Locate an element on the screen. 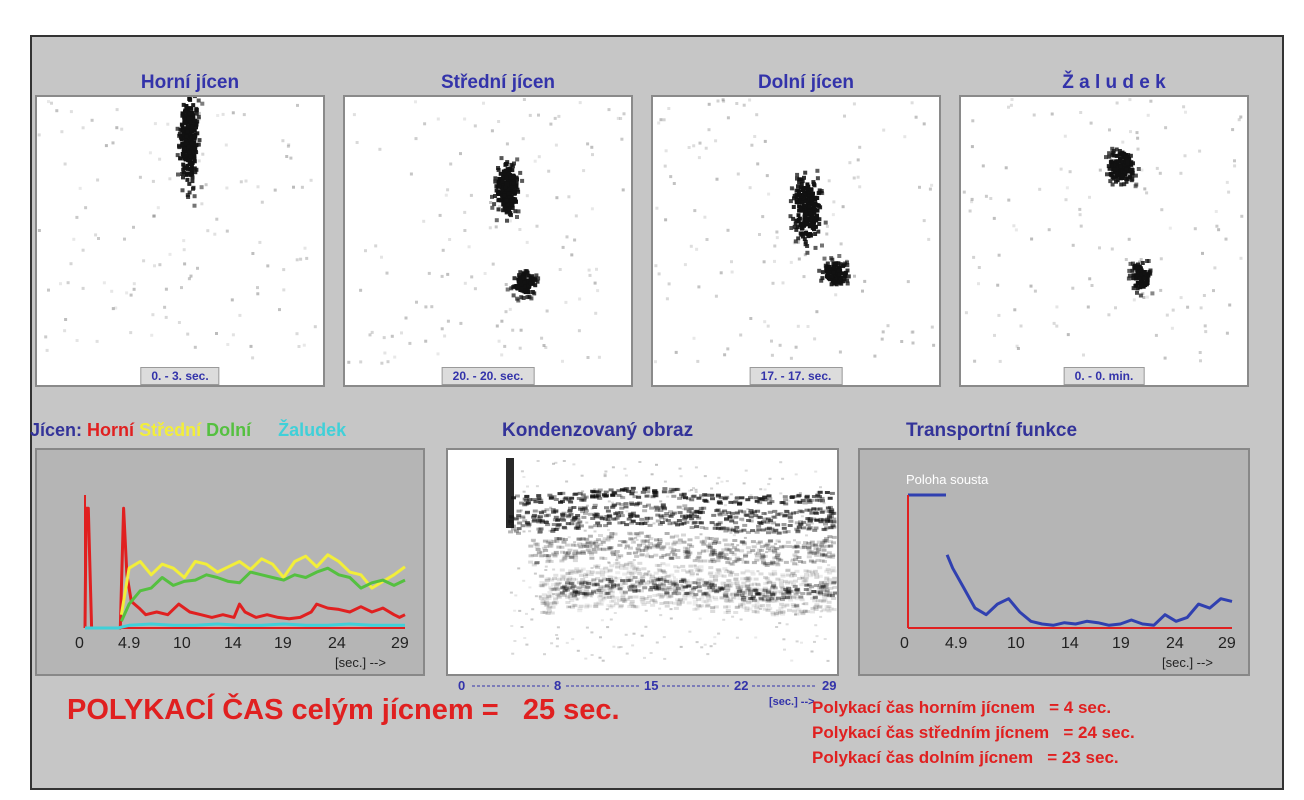  series-line-dolní is located at coordinates (263, 594).